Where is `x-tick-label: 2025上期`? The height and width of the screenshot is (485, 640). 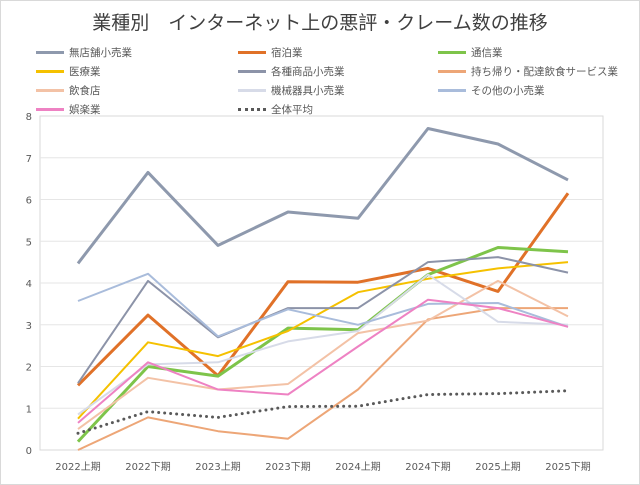 x-tick-label: 2025上期 is located at coordinates (497, 467).